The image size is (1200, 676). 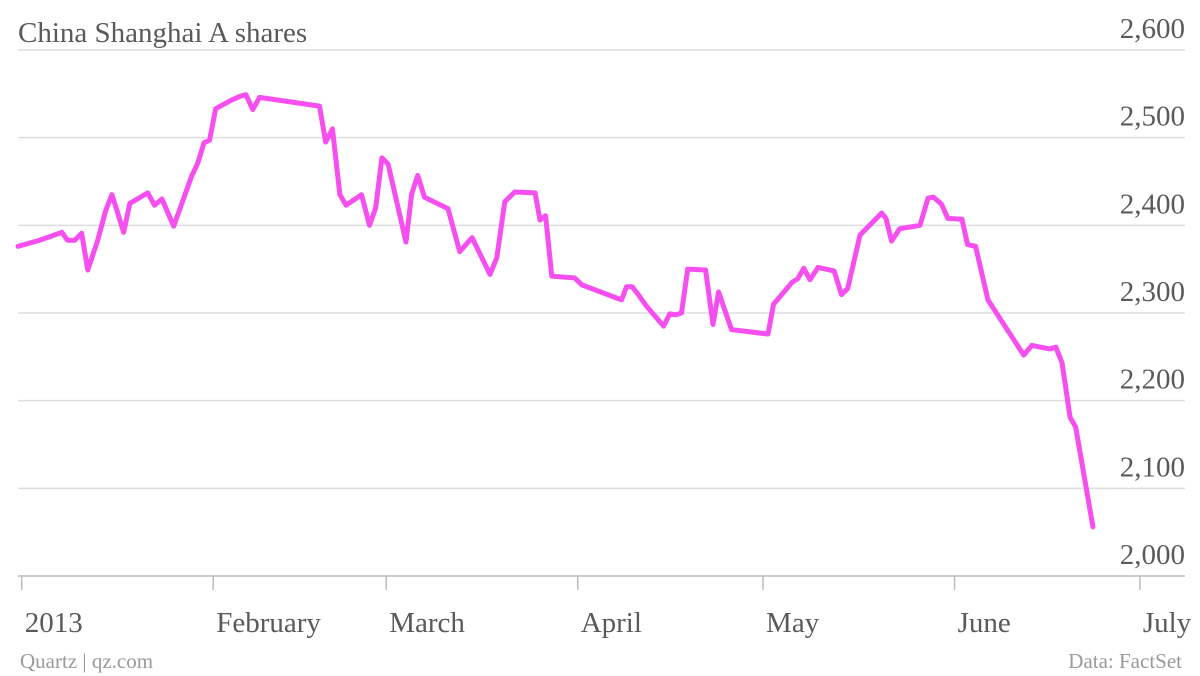 I want to click on y-tick-label: 2,300, so click(x=1152, y=292).